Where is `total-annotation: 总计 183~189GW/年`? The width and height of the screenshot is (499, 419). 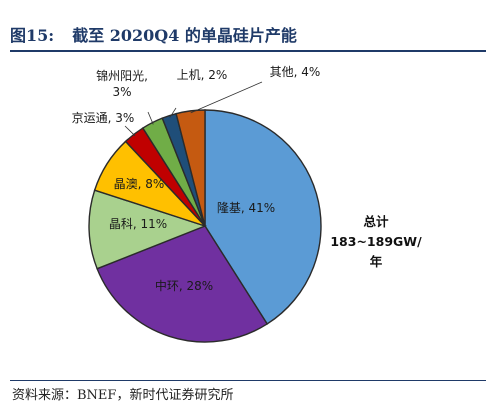
total-annotation: 总计 183~189GW/年 is located at coordinates (376, 242).